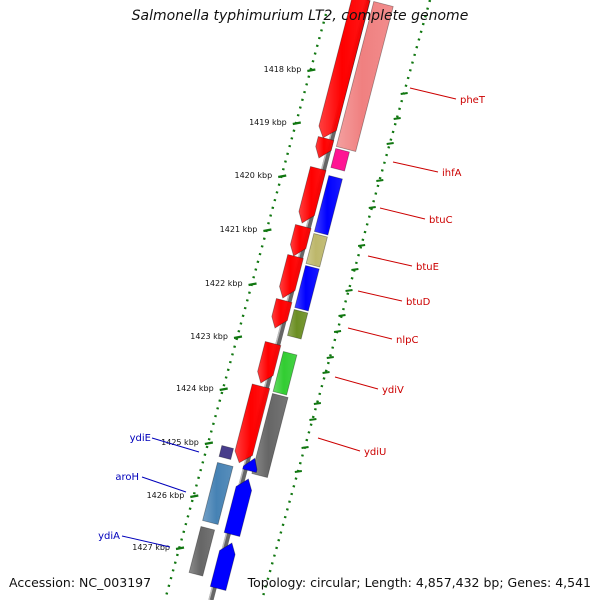  What do you see at coordinates (418, 302) in the screenshot?
I see `gene-label-btuD: btuD` at bounding box center [418, 302].